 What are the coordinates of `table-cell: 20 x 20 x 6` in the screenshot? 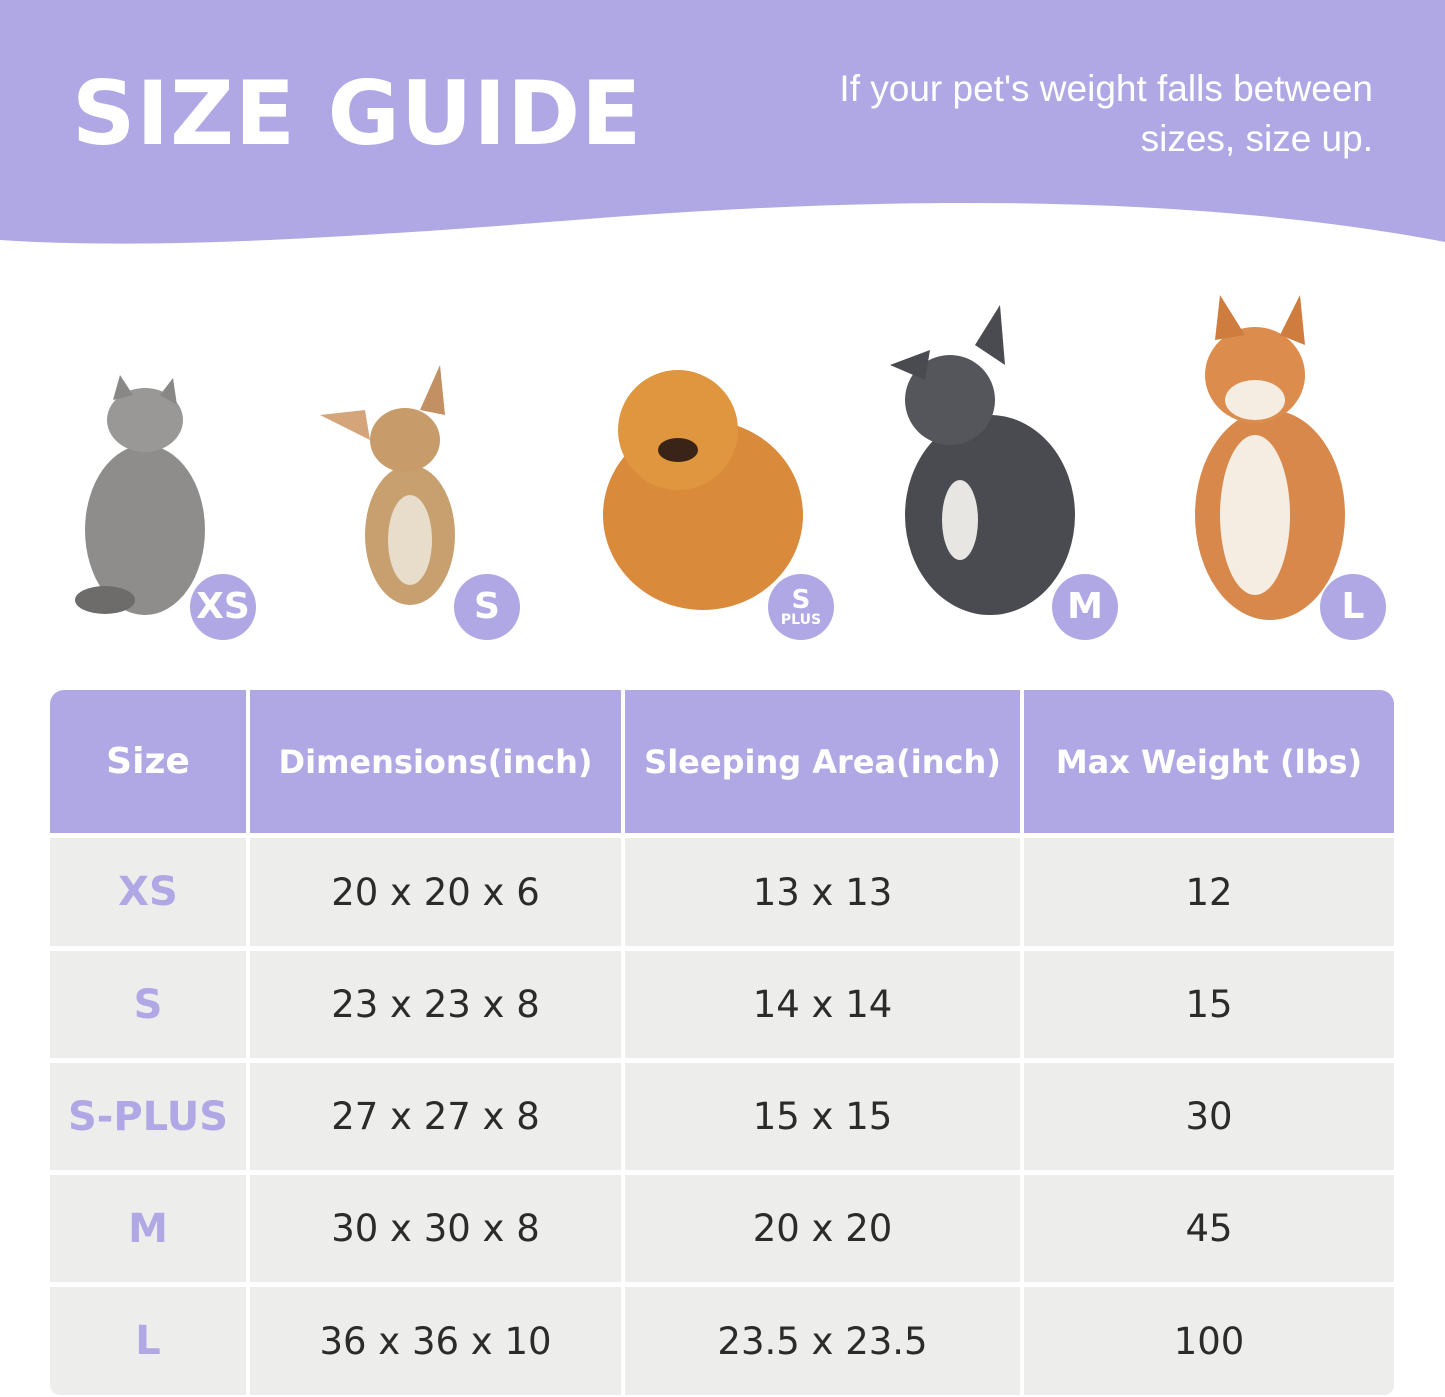 It's located at (435, 892).